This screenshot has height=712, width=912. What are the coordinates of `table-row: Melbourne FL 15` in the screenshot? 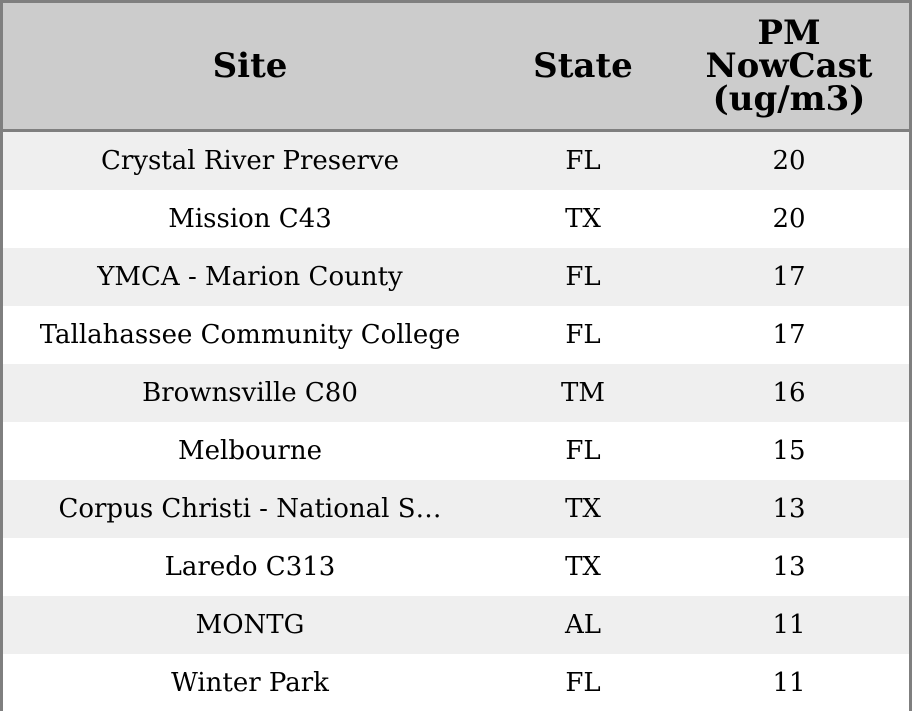 It's located at (456, 451).